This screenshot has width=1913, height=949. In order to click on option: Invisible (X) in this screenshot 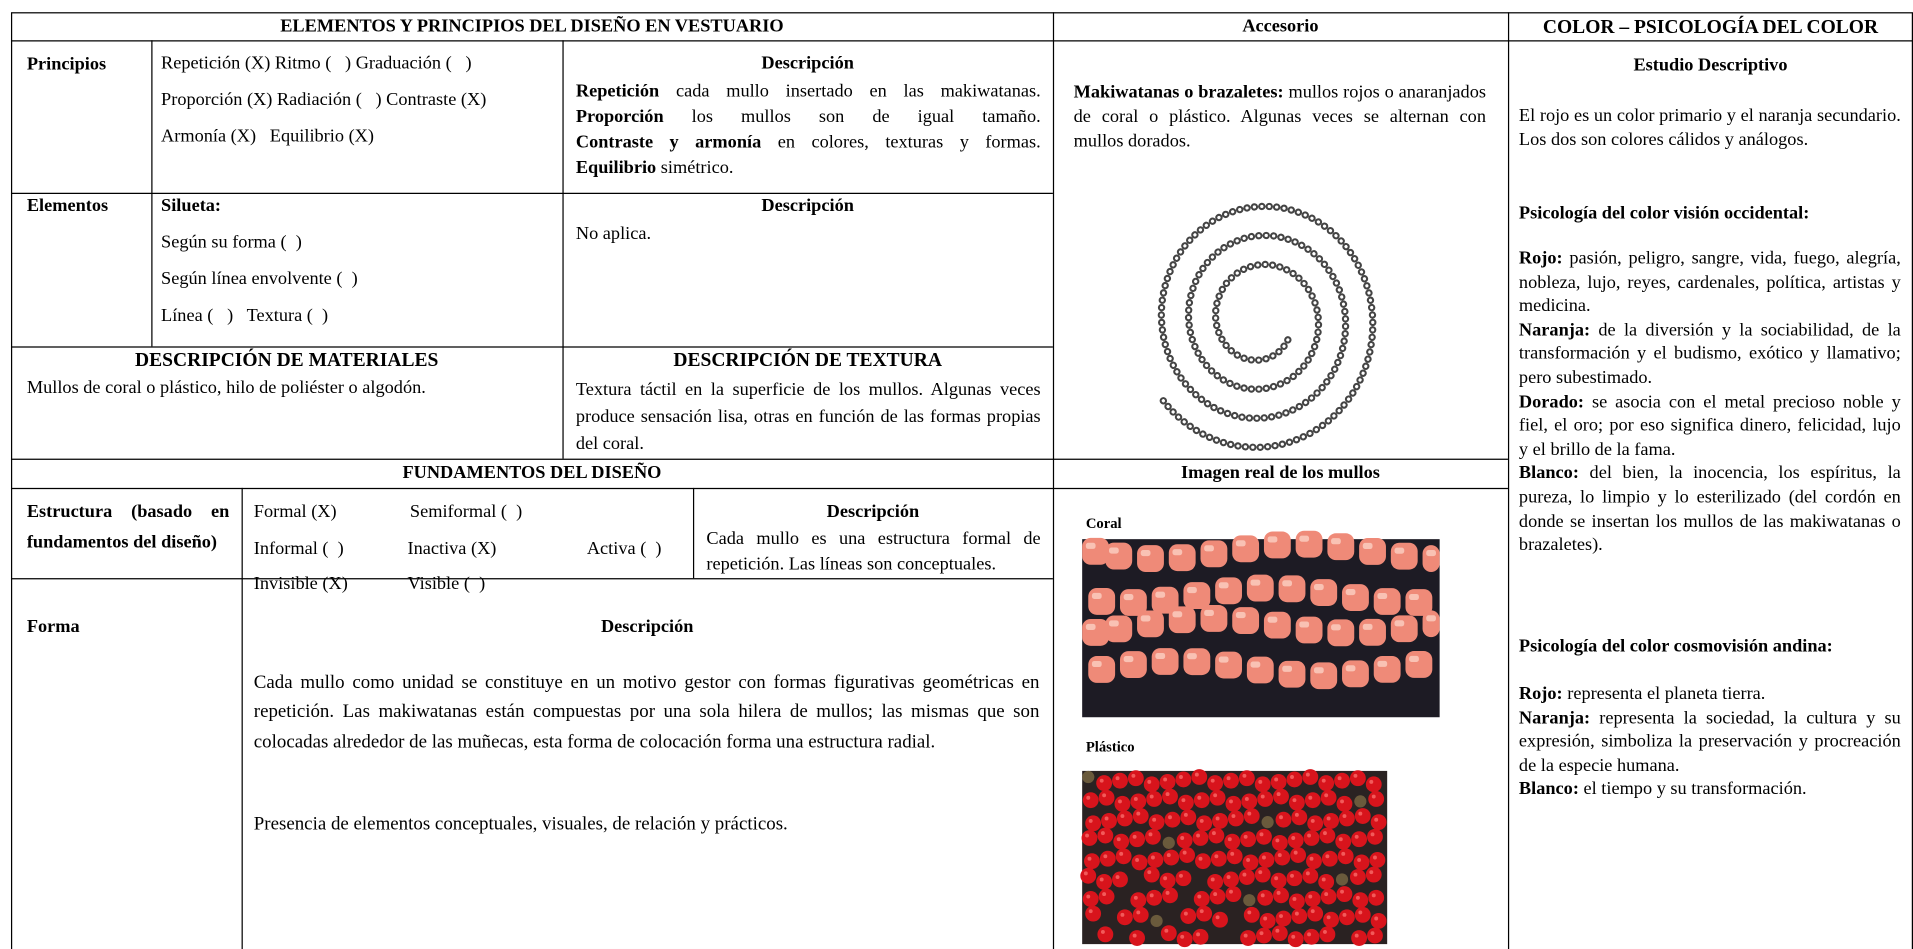, I will do `click(300, 584)`.